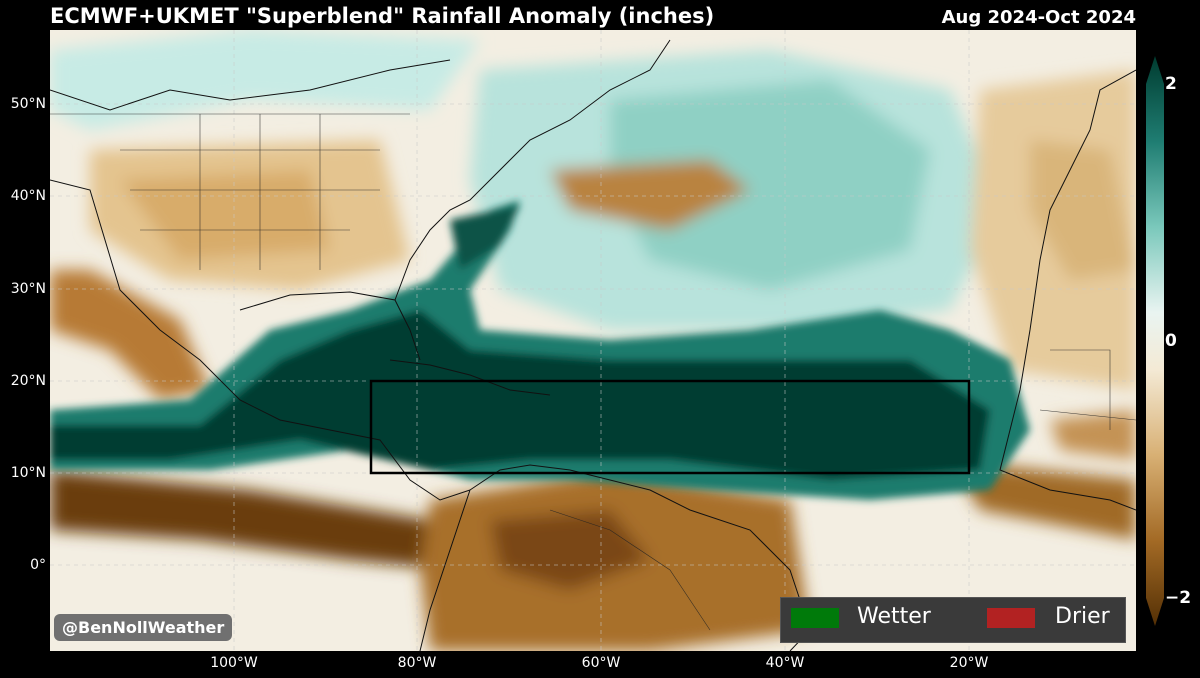 This screenshot has width=1200, height=678. I want to click on lat-label-40n: 40°N, so click(28, 196).